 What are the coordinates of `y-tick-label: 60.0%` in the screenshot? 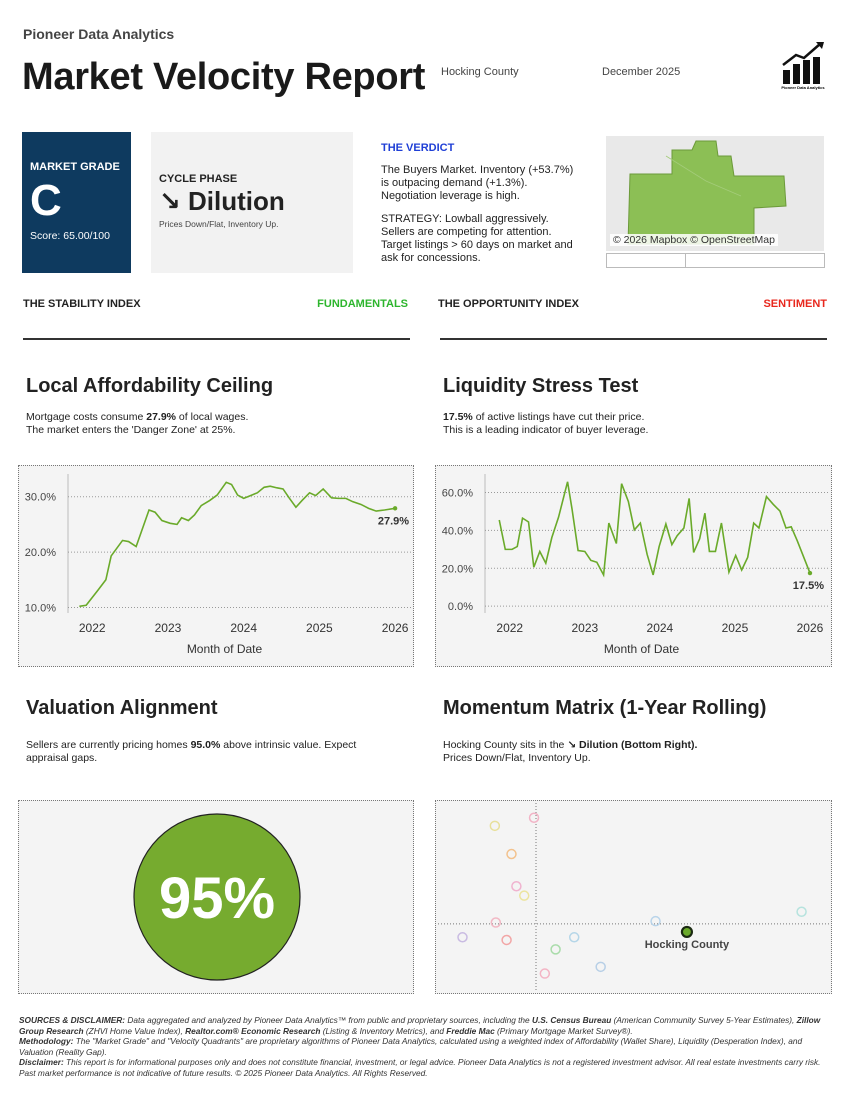 It's located at (457, 494).